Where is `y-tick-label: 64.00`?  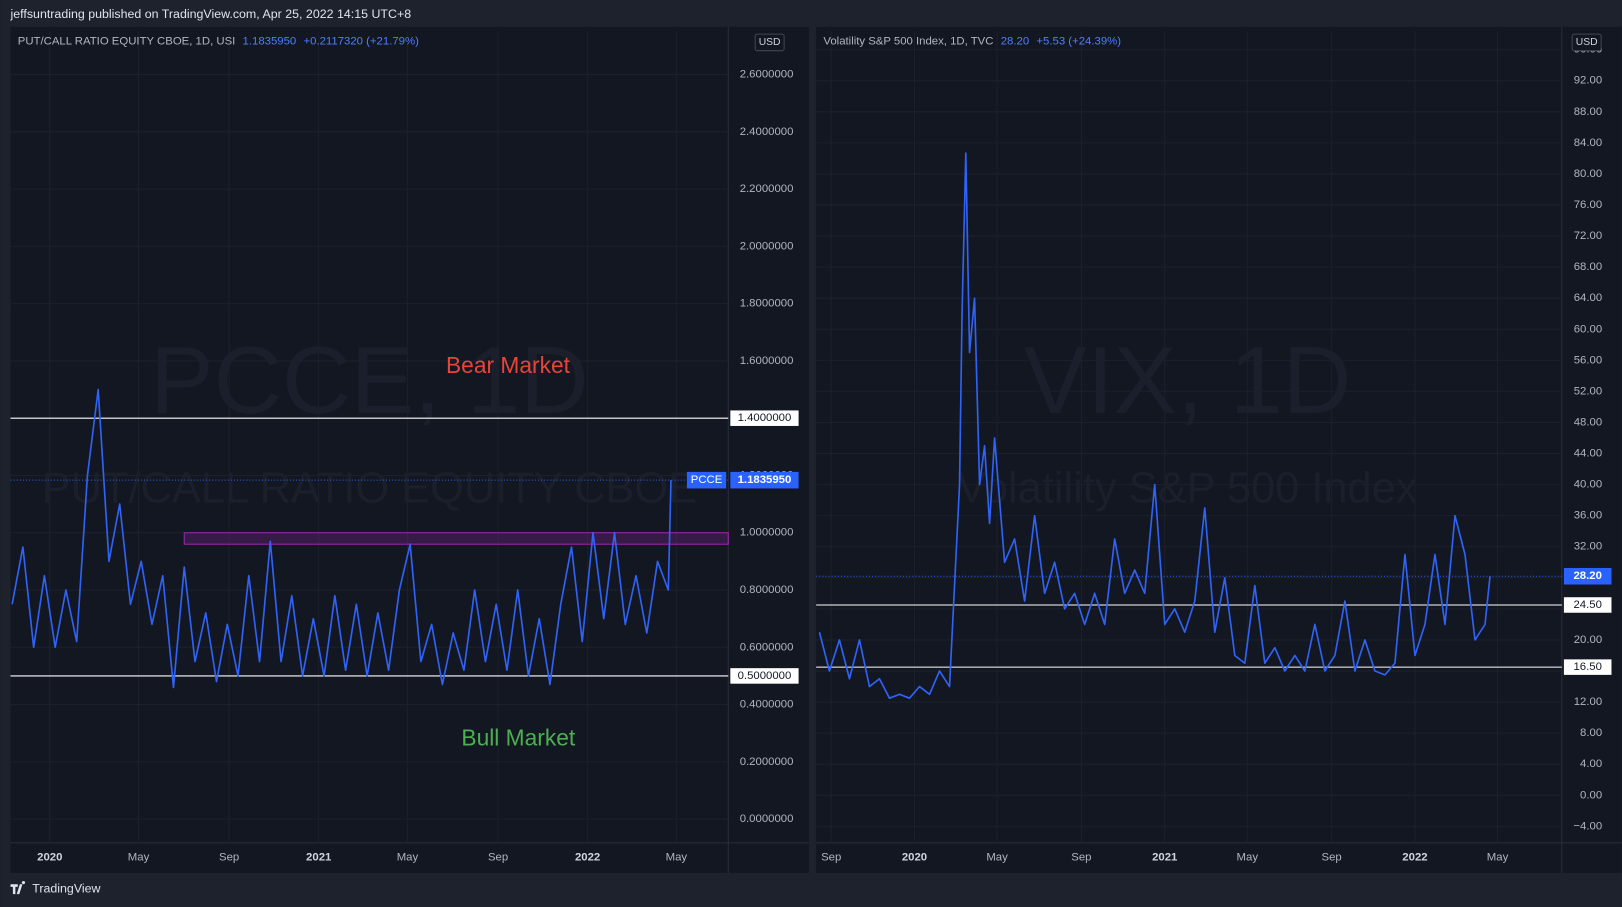
y-tick-label: 64.00 is located at coordinates (1588, 298).